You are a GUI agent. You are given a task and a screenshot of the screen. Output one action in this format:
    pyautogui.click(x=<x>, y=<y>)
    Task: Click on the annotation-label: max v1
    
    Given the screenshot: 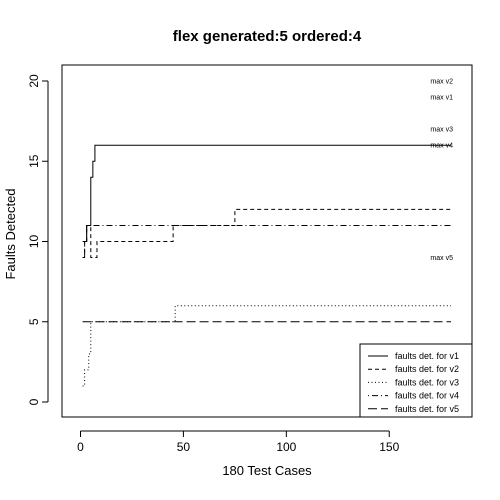 What is the action you would take?
    pyautogui.click(x=441, y=98)
    